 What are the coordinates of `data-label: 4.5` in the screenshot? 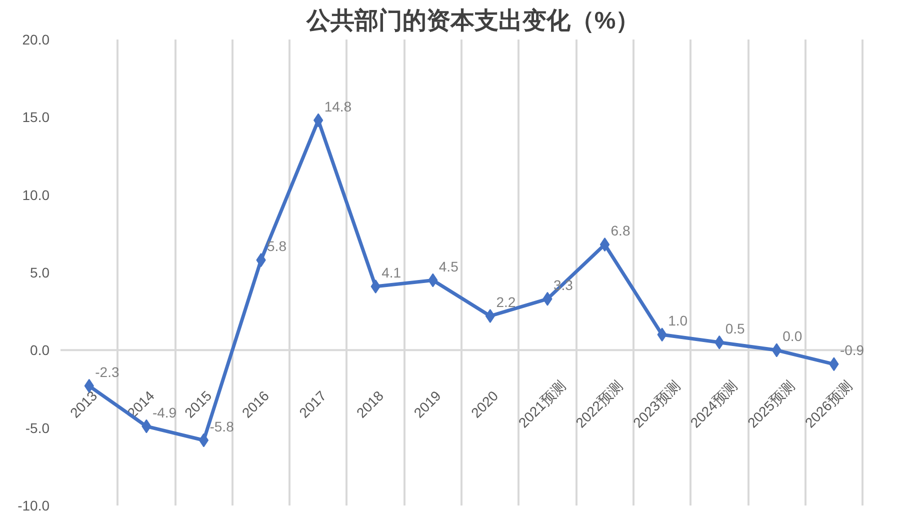 It's located at (448, 266).